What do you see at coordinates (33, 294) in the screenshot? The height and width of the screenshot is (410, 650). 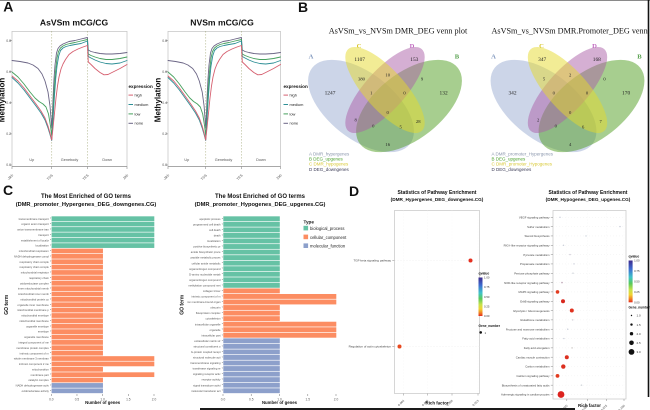 I see `svg-text: mitochondrial inner memb` at bounding box center [33, 294].